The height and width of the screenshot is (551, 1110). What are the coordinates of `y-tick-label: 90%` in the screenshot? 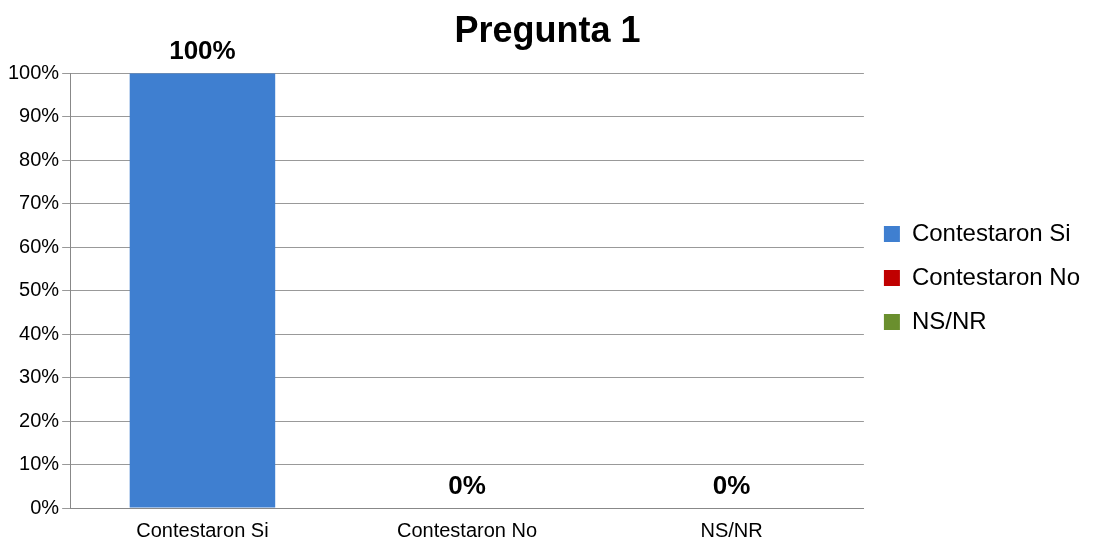 It's located at (39, 115).